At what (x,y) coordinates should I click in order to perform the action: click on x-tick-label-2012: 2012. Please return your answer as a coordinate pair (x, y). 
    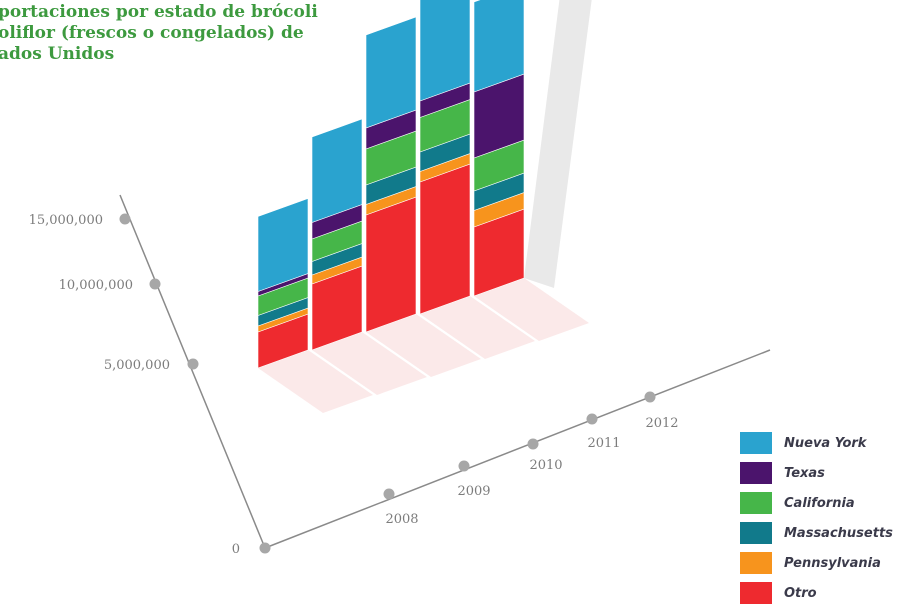
    Looking at the image, I should click on (661, 423).